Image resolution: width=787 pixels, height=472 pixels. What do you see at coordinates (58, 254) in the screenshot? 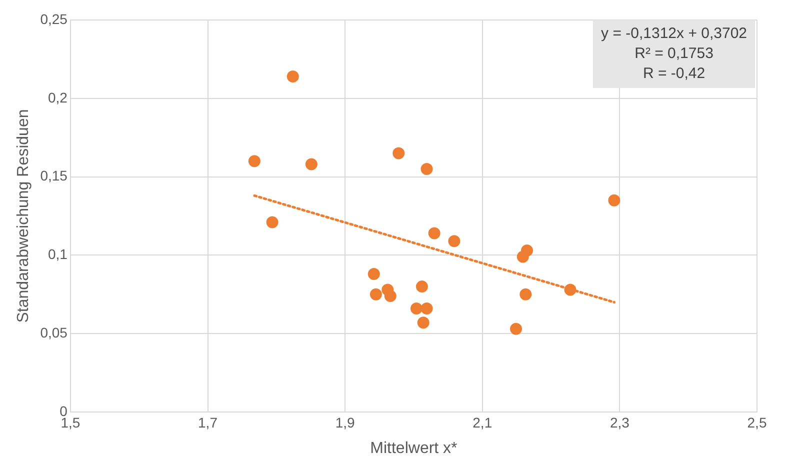
I see `y-tick-label: 0,1` at bounding box center [58, 254].